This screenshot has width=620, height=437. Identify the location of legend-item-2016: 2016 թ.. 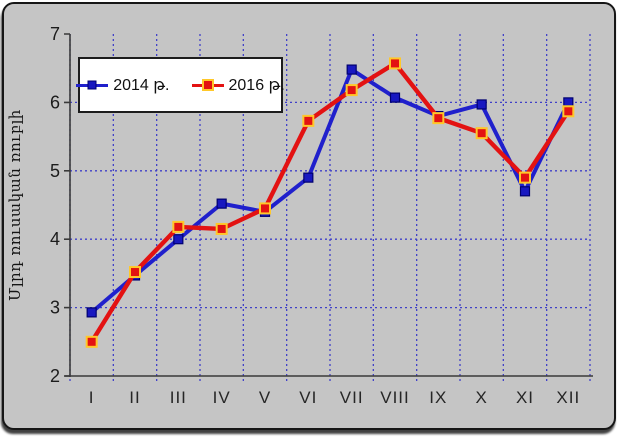
(238, 85).